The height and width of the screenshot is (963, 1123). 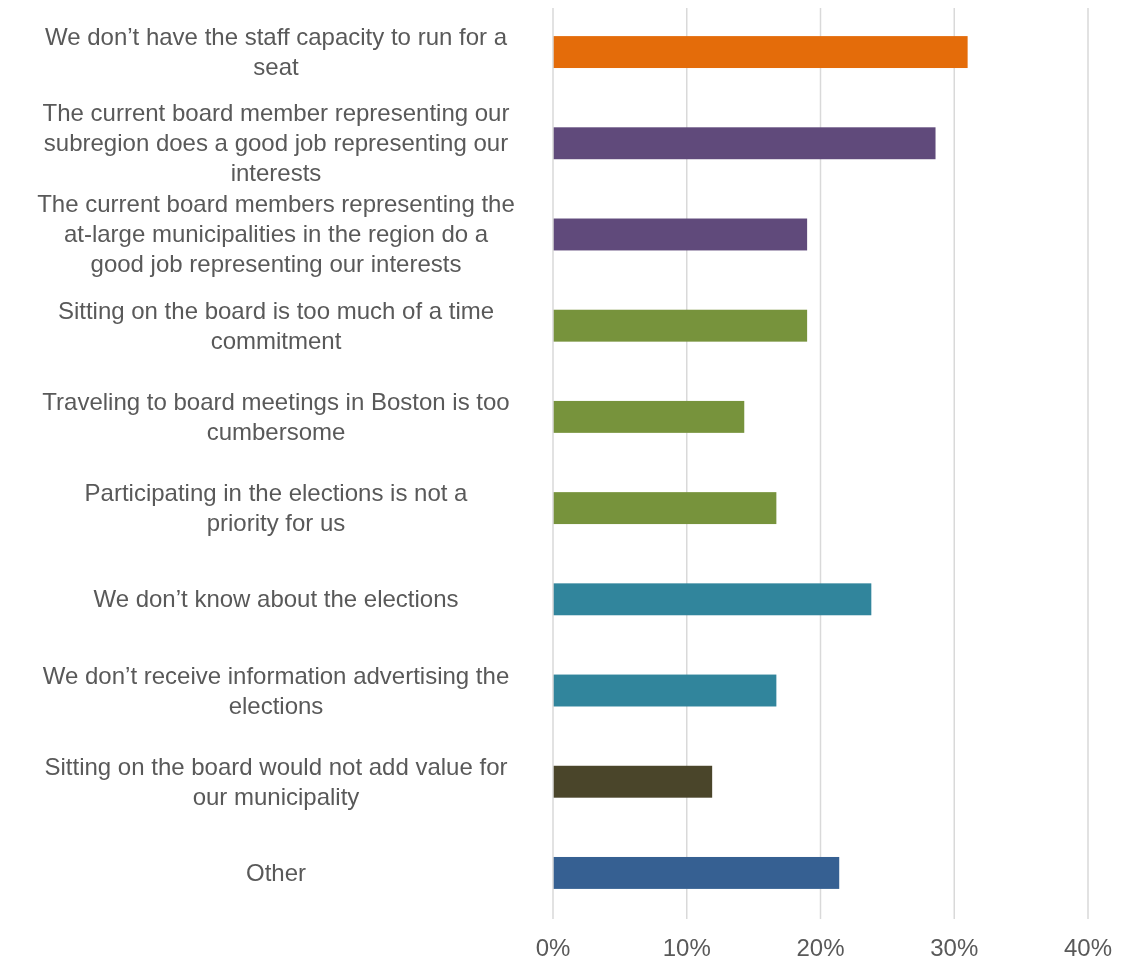 I want to click on x-tick-label: 10%, so click(x=686, y=947).